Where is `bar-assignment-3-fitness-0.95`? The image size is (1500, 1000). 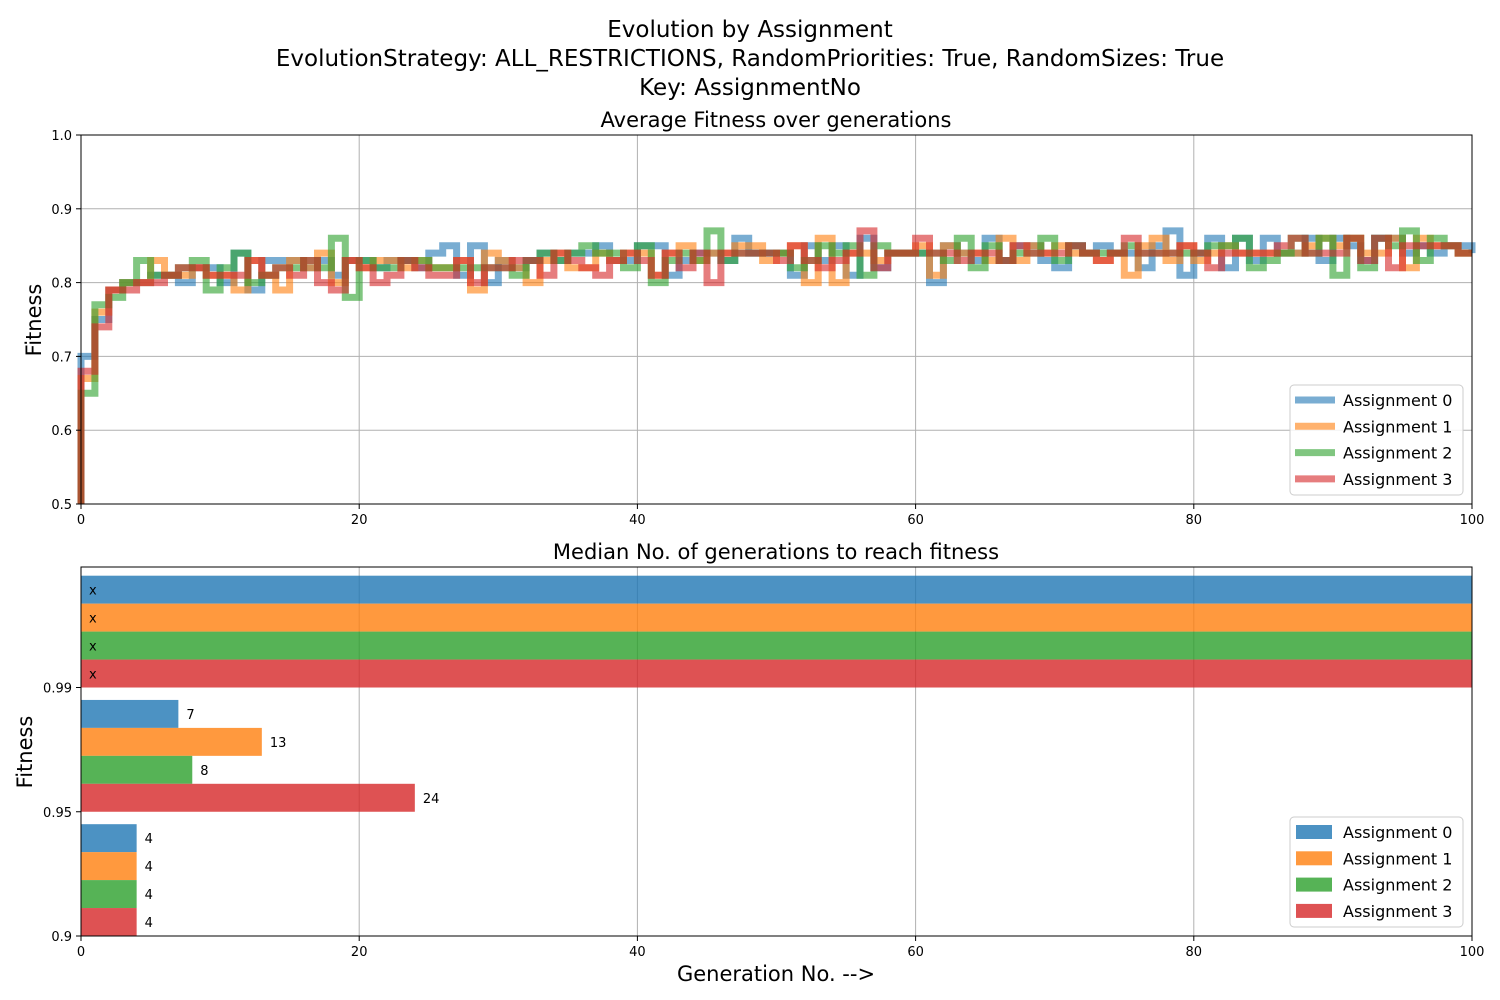
bar-assignment-3-fitness-0.95 is located at coordinates (248, 797).